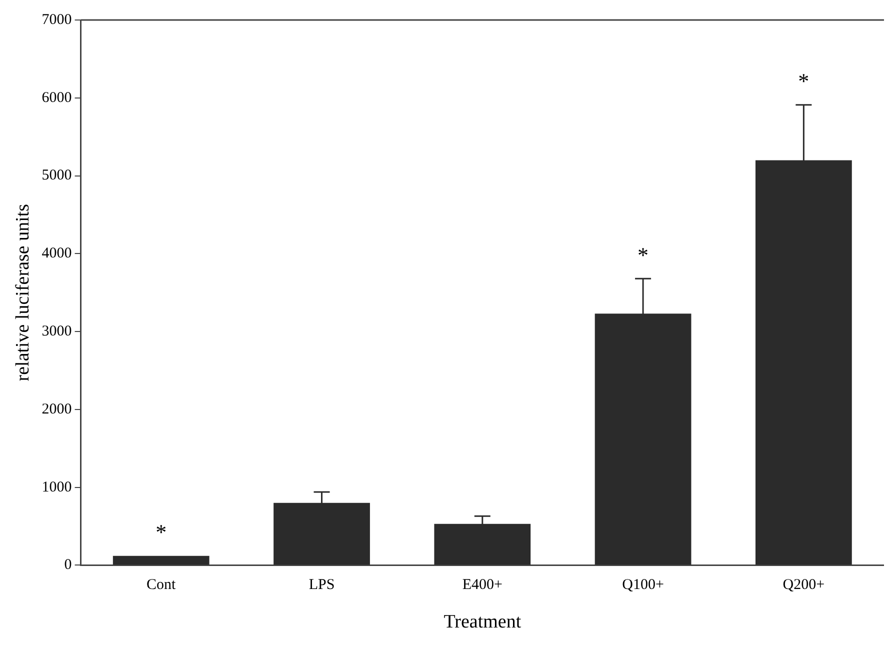  I want to click on y-axis-title: relative luciferase units, so click(23, 293).